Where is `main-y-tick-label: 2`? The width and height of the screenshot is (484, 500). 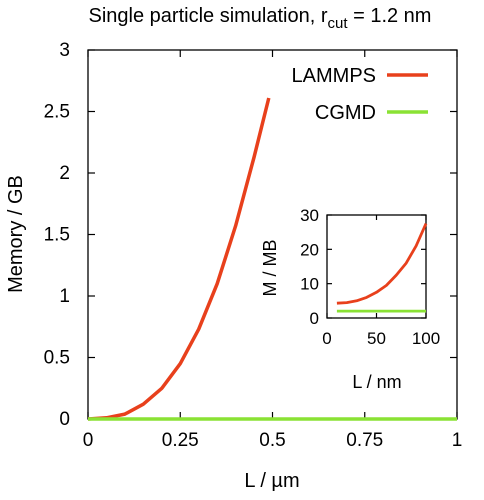
main-y-tick-label: 2 is located at coordinates (64, 173).